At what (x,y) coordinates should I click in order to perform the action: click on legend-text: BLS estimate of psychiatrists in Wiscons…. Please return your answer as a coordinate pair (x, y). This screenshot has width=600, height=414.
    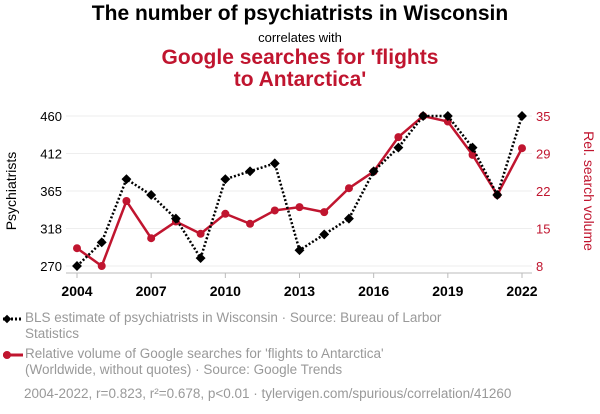
    Looking at the image, I should click on (233, 317).